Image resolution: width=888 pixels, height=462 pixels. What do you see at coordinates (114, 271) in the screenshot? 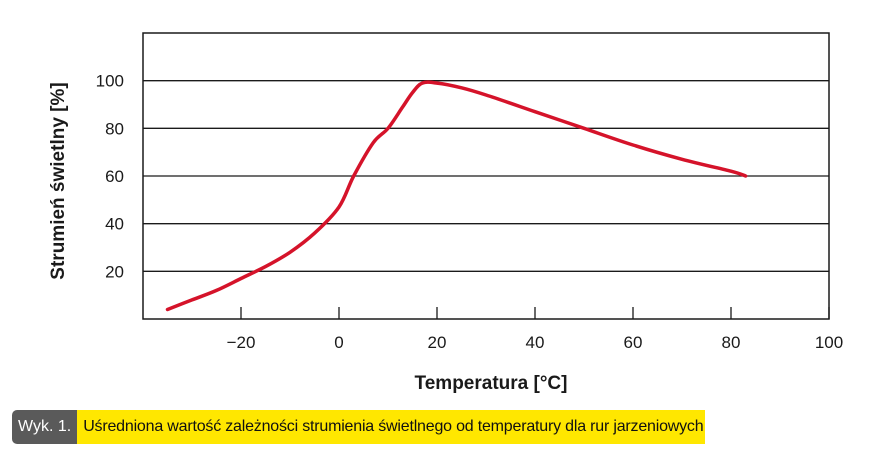
I see `y-tick-label: 20` at bounding box center [114, 271].